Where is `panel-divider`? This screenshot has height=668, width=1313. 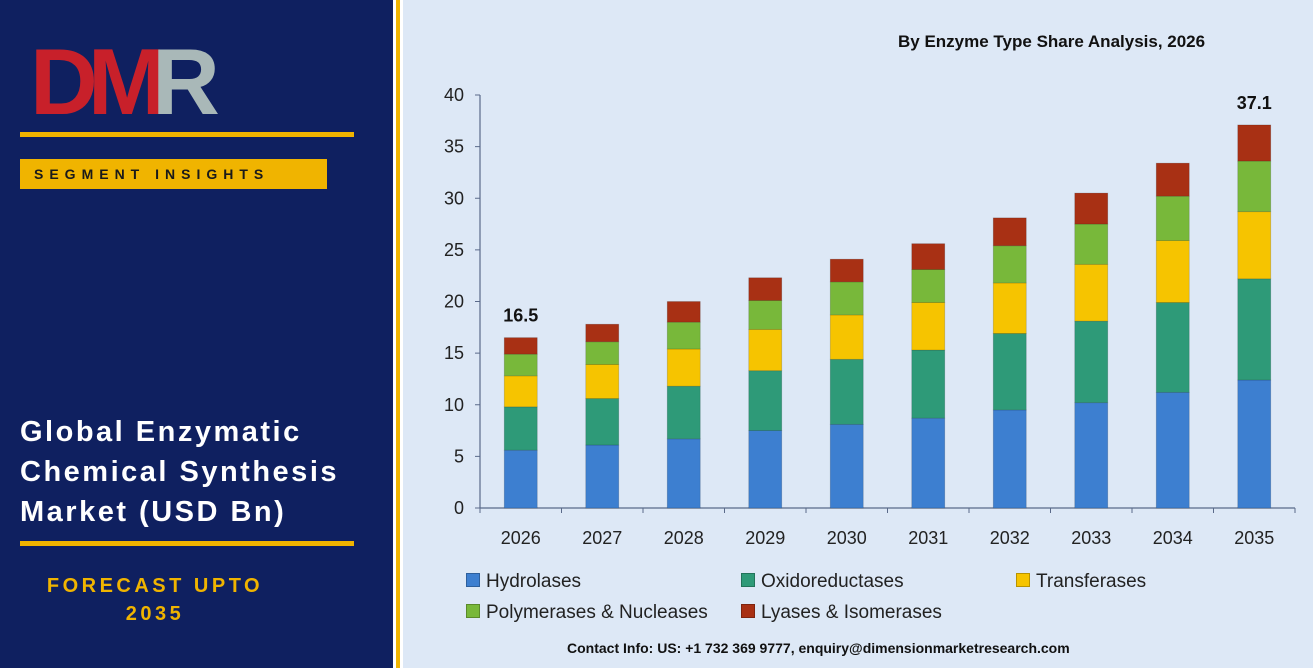 panel-divider is located at coordinates (398, 334).